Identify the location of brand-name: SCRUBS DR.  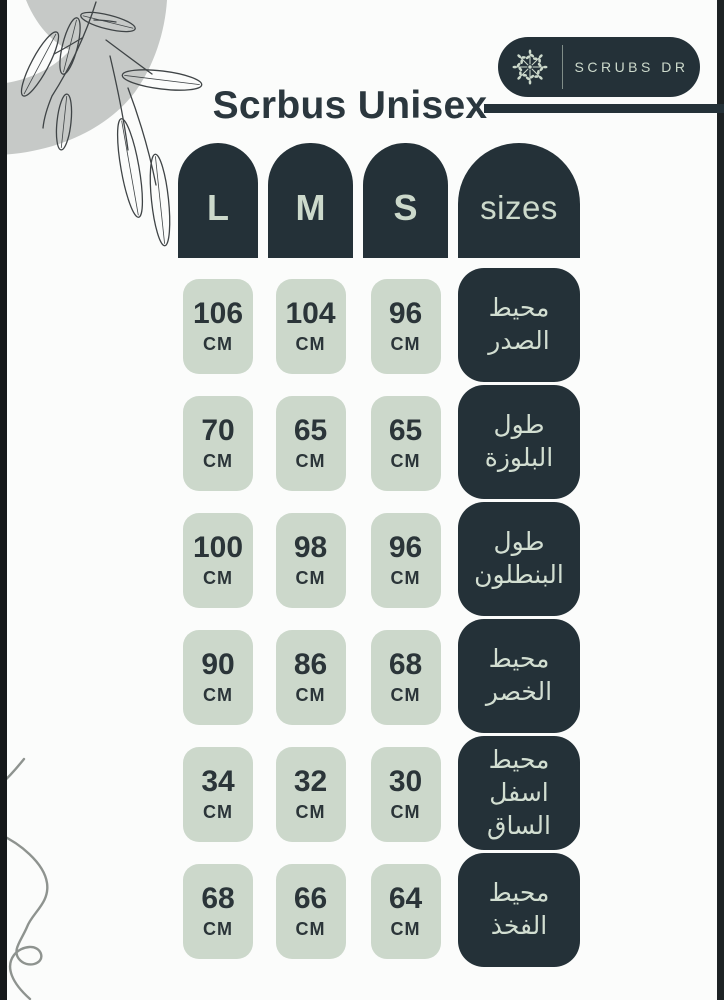
(631, 67).